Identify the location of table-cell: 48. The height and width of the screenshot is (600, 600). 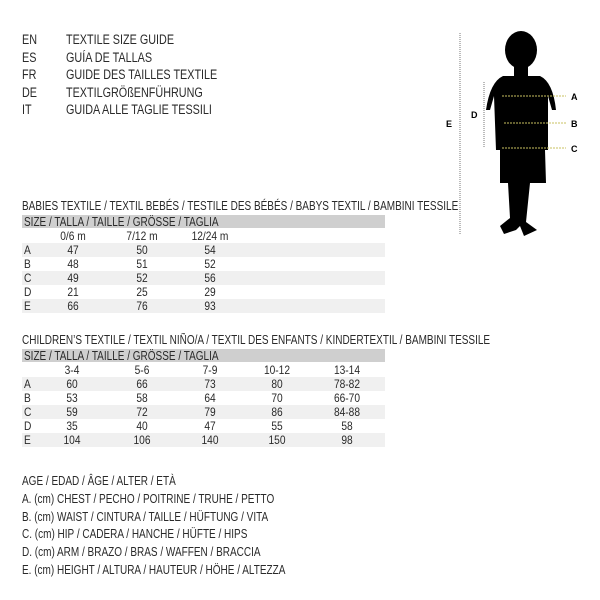
(73, 264).